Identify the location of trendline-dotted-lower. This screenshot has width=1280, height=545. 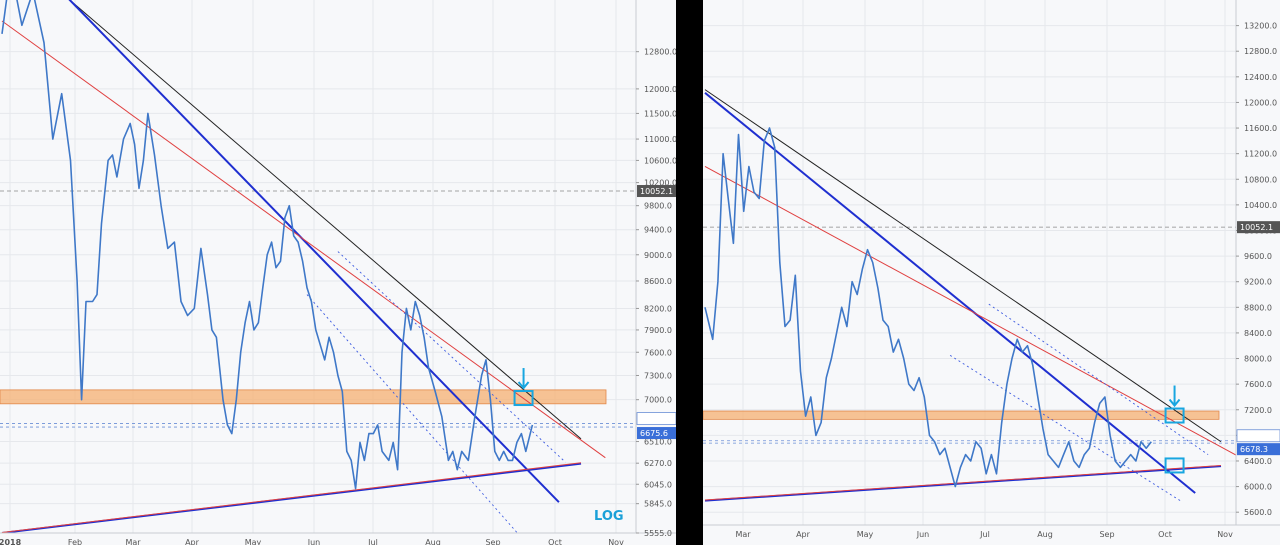
(1066, 428).